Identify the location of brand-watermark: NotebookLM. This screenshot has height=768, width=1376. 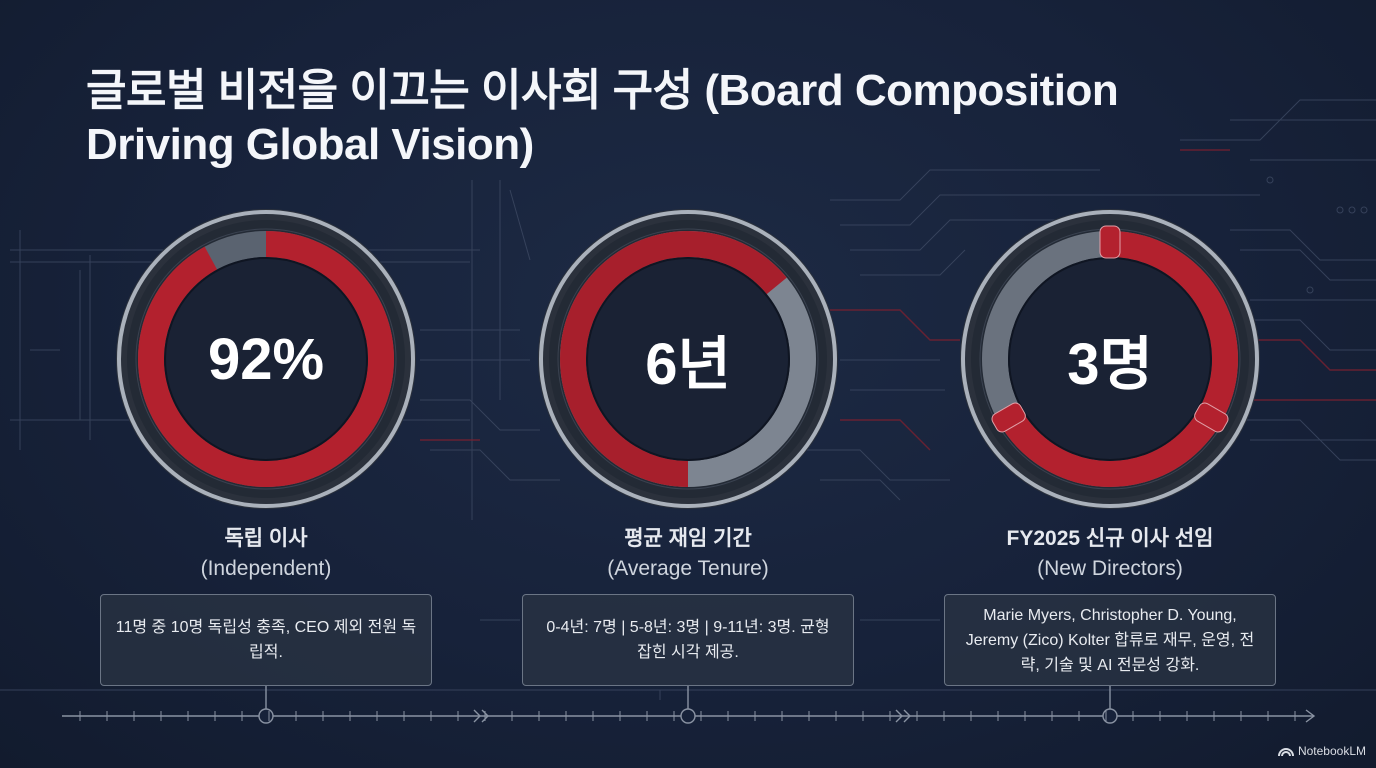
(1321, 751).